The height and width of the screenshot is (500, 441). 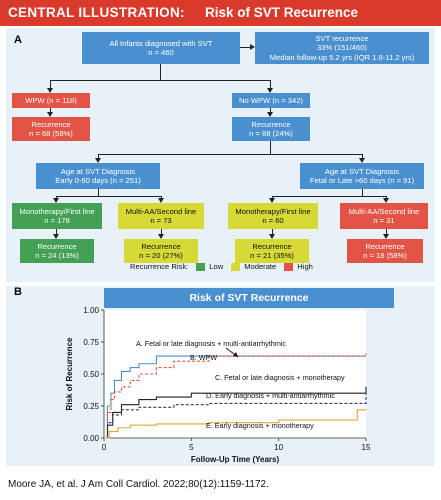 I want to click on wpw-rec-value: n = 68 (58%), so click(x=51, y=133).